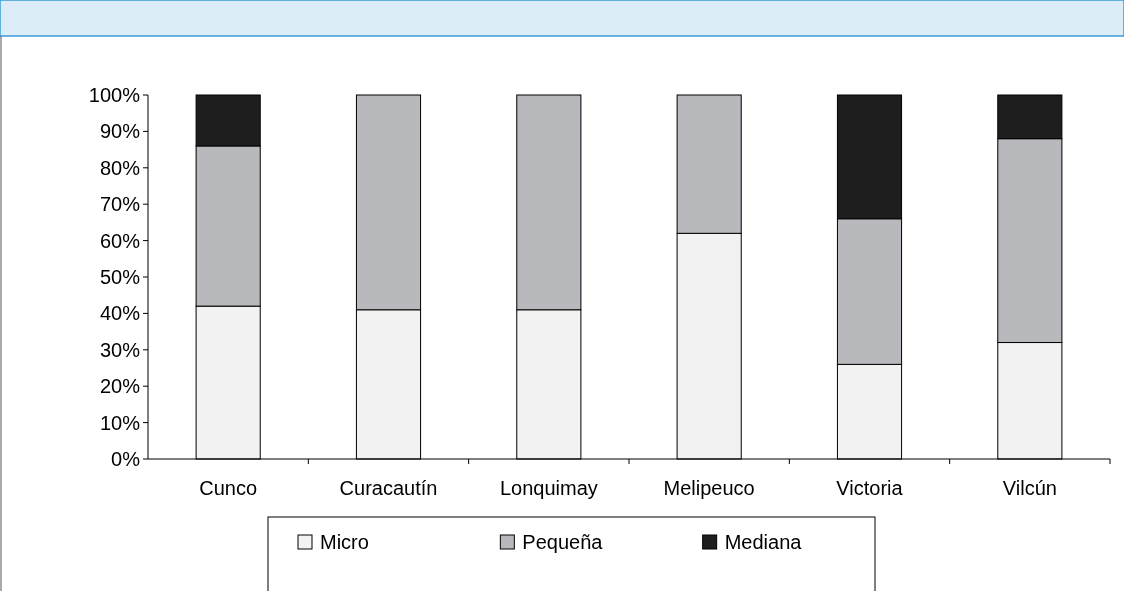  What do you see at coordinates (120, 131) in the screenshot?
I see `y-tick-label: 90%` at bounding box center [120, 131].